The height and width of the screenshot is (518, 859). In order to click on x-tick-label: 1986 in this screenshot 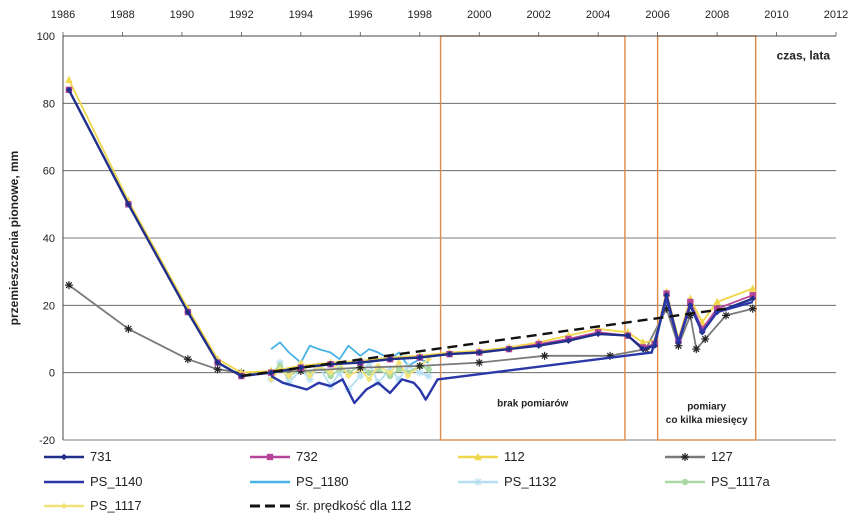, I will do `click(63, 15)`.